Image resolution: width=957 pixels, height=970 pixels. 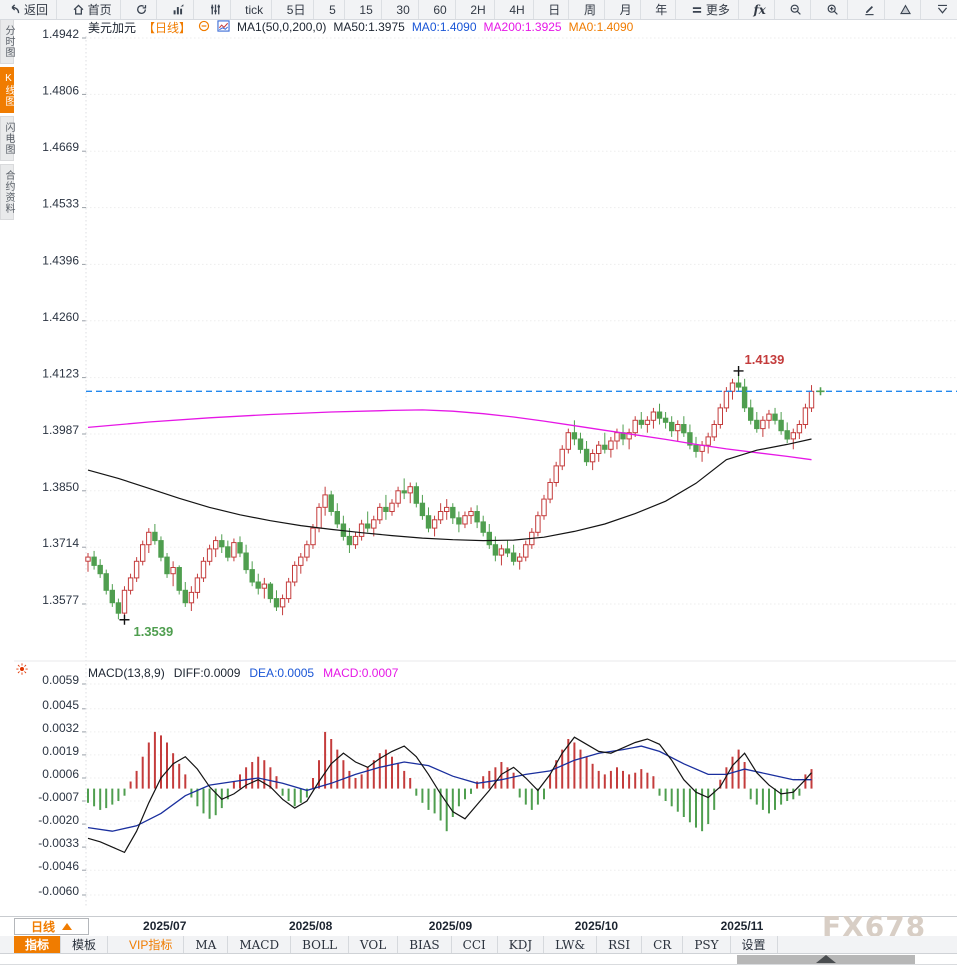 I want to click on tab-indicator: 指标, so click(x=38, y=944).